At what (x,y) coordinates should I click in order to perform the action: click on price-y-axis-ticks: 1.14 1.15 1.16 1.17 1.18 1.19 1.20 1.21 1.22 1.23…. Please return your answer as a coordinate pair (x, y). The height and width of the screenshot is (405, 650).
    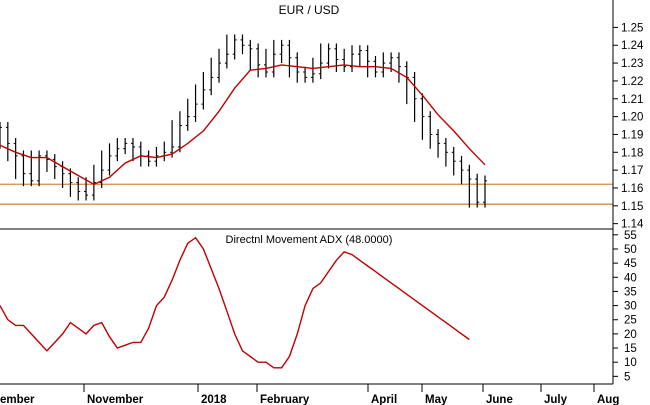
    Looking at the image, I should click on (628, 126).